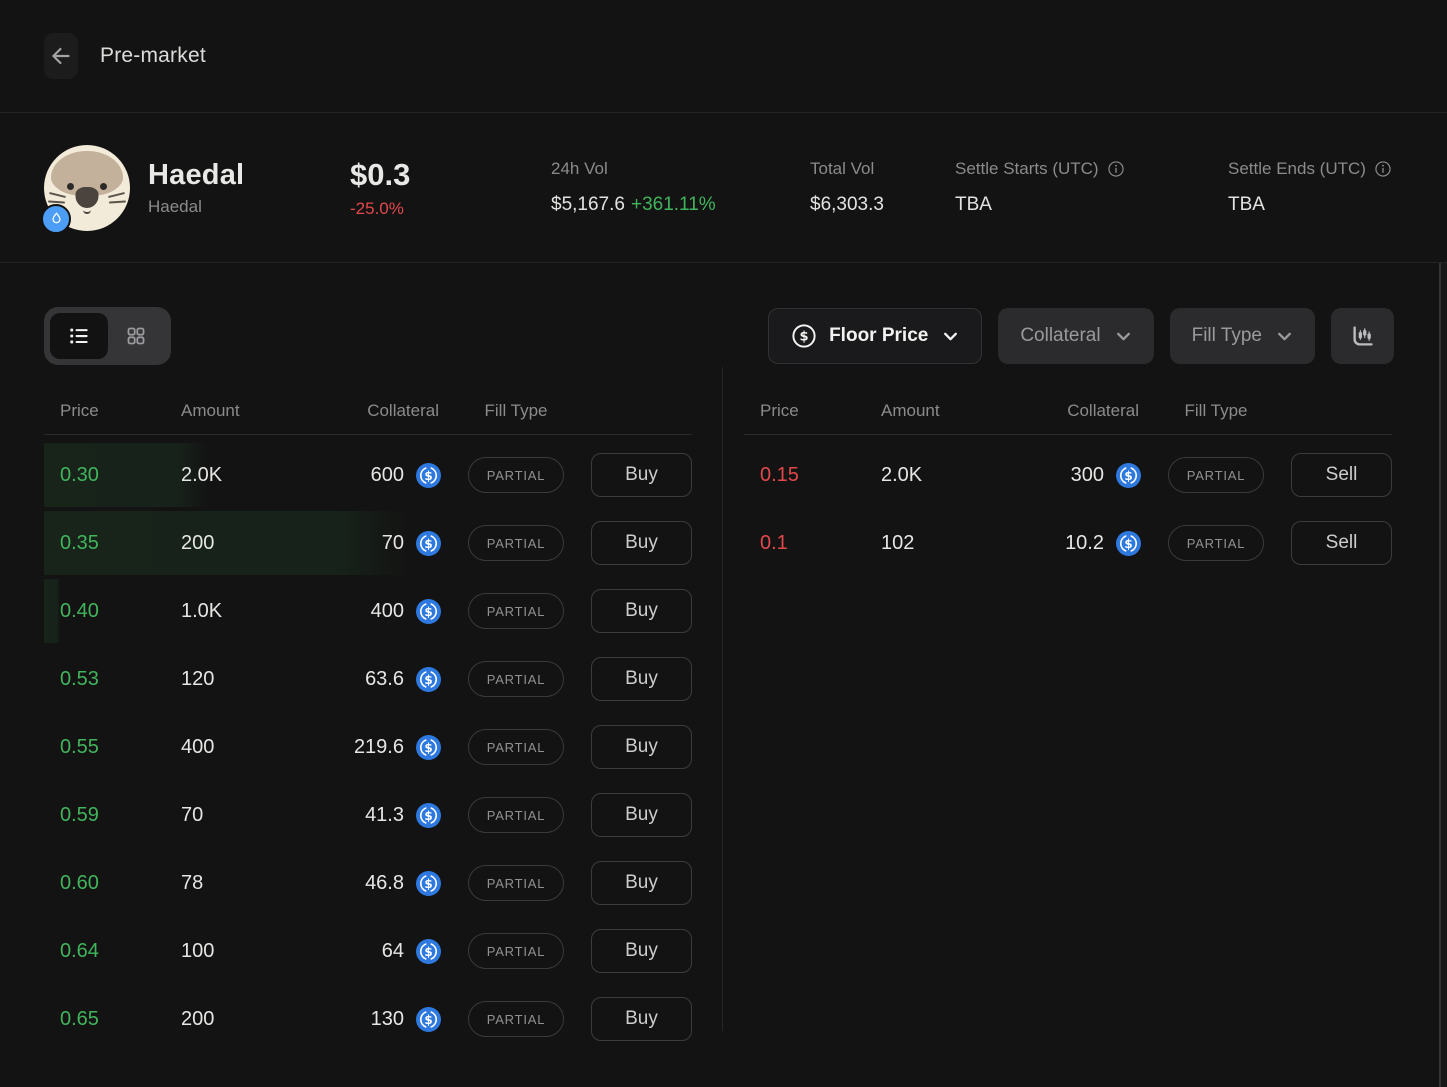 The image size is (1447, 1087). I want to click on order-row: 0.15 2.0K 300 $ PARTIAL Sell, so click(1068, 475).